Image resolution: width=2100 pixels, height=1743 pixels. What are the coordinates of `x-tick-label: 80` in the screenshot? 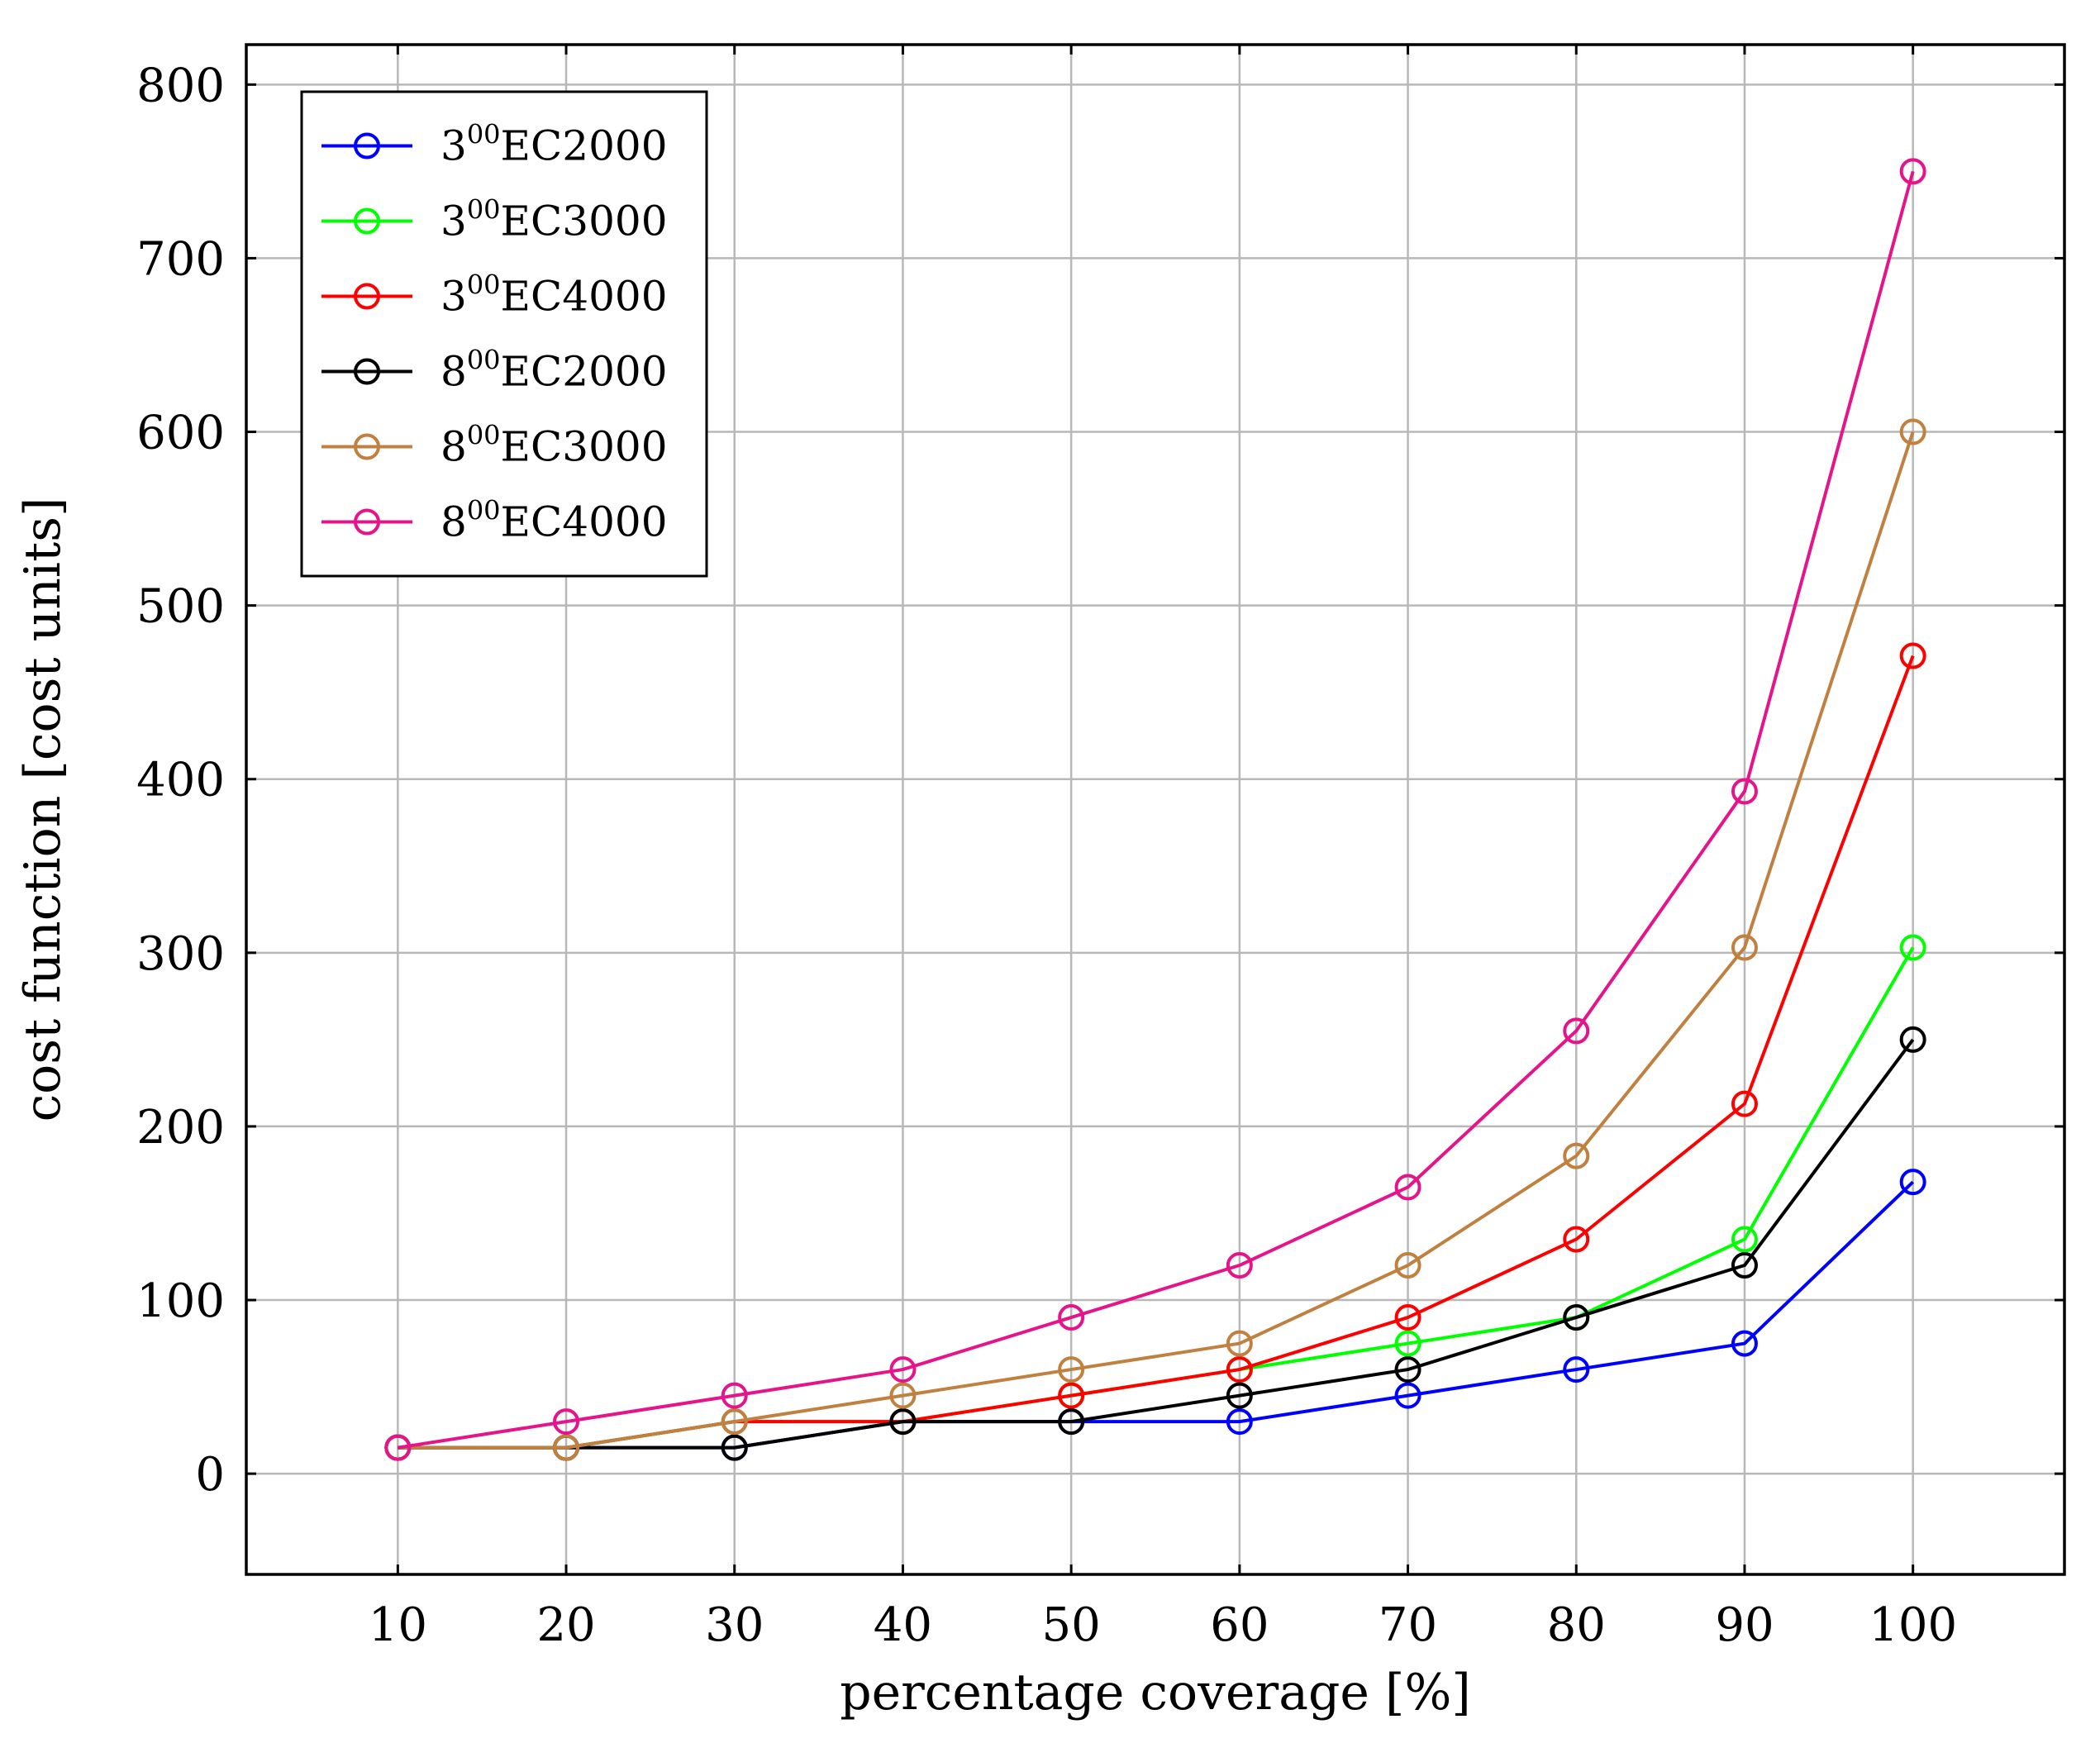 It's located at (1576, 1625).